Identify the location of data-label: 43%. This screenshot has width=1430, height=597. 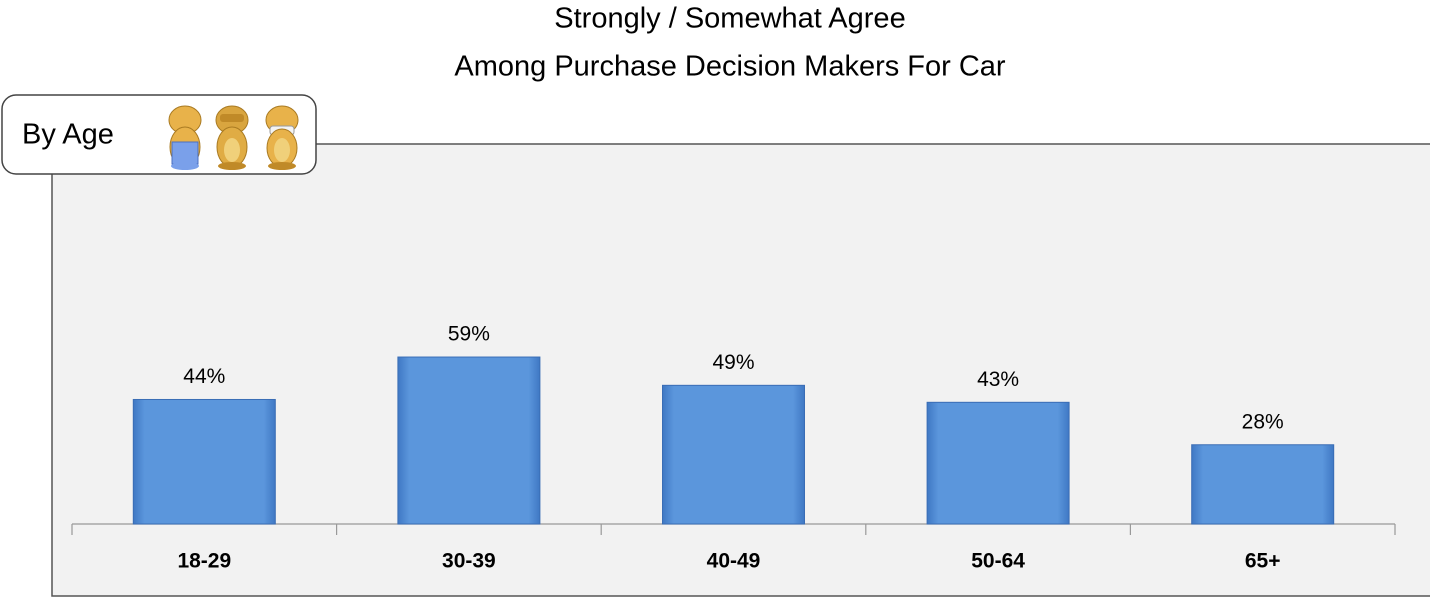
(998, 379).